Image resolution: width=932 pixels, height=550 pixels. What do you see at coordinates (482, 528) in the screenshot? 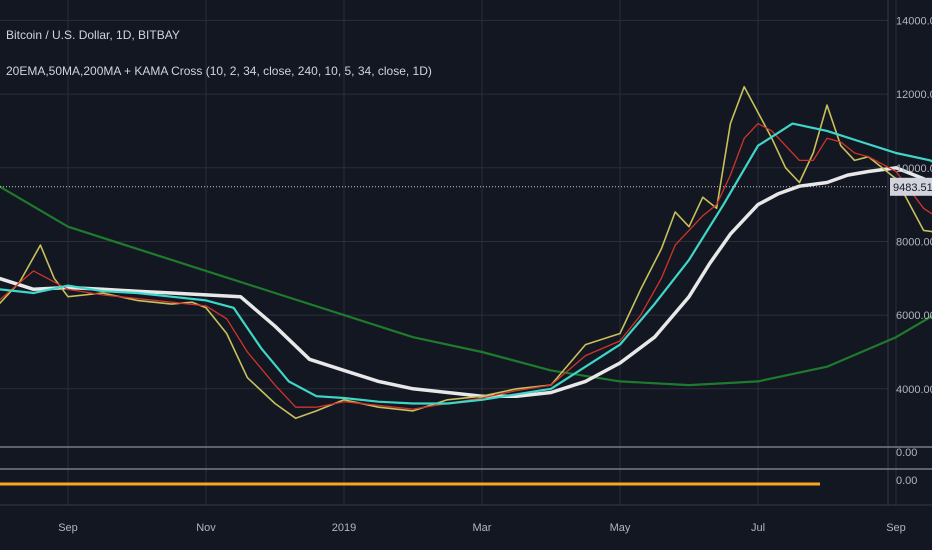
I see `x-tick-label: Mar` at bounding box center [482, 528].